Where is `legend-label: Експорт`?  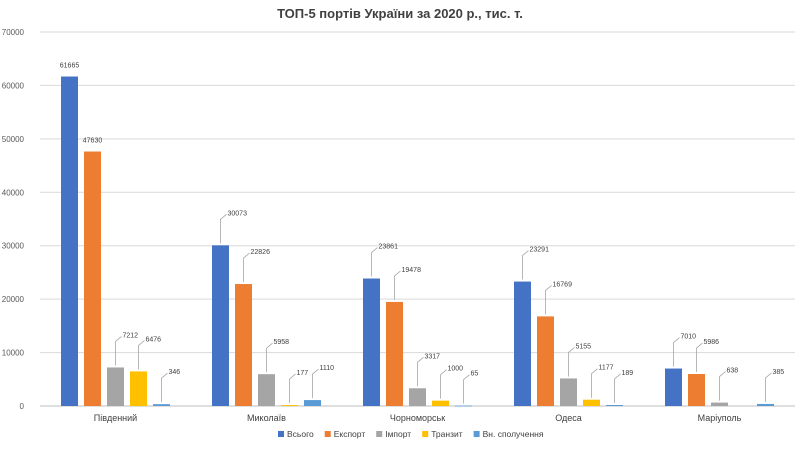
legend-label: Експорт is located at coordinates (350, 434).